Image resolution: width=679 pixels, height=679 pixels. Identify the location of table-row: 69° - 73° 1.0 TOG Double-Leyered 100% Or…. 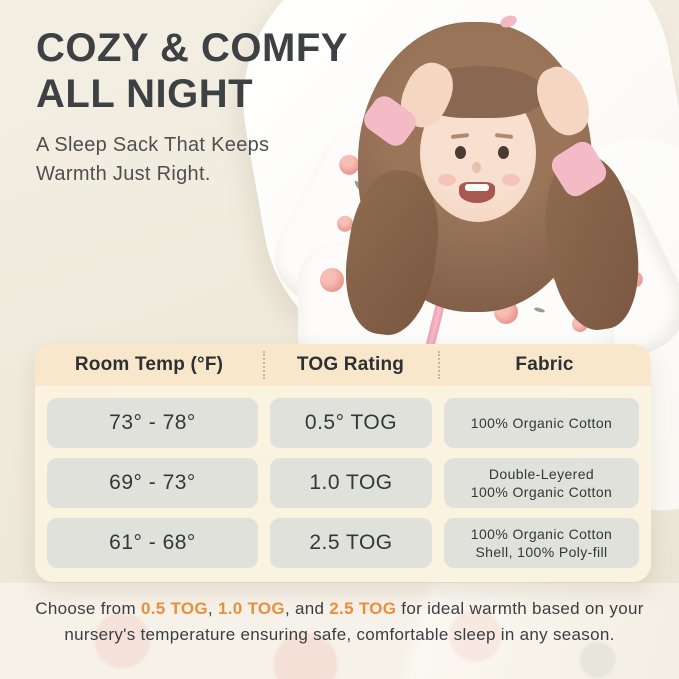
(343, 483).